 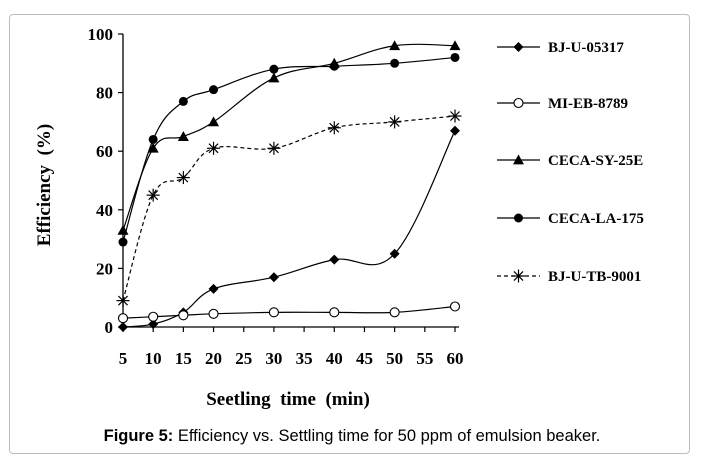 I want to click on x-tick-label: 25, so click(x=243, y=358).